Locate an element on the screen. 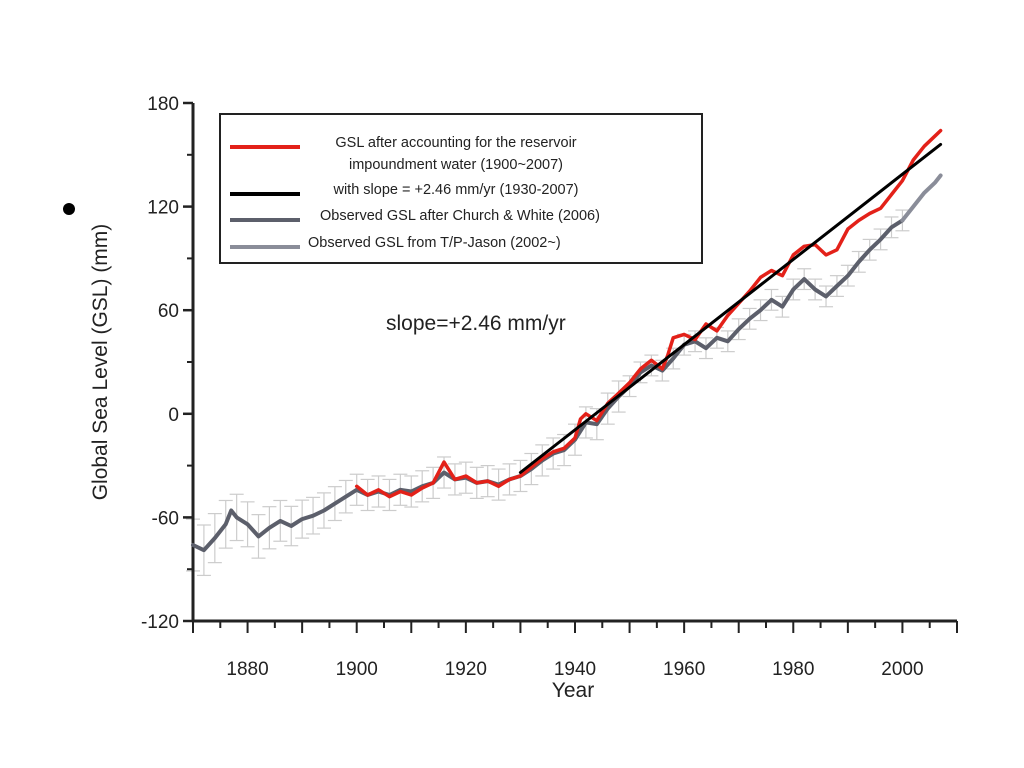 The width and height of the screenshot is (1024, 768). x-tick-label: 1940 is located at coordinates (575, 669).